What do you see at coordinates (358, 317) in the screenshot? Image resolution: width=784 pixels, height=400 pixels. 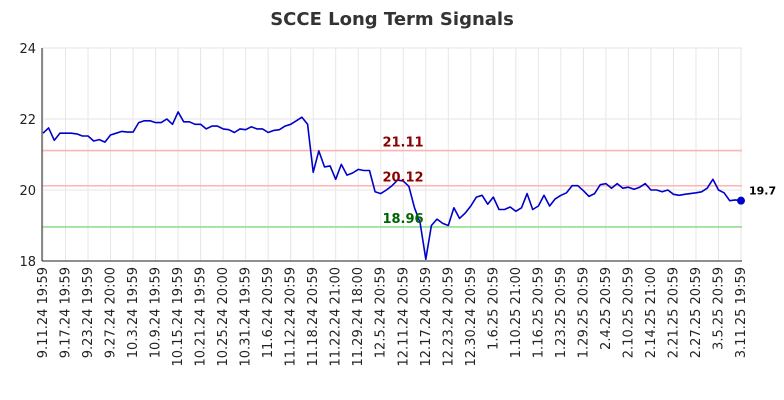 I see `x-tick-label: 11.29.24 18:00` at bounding box center [358, 317].